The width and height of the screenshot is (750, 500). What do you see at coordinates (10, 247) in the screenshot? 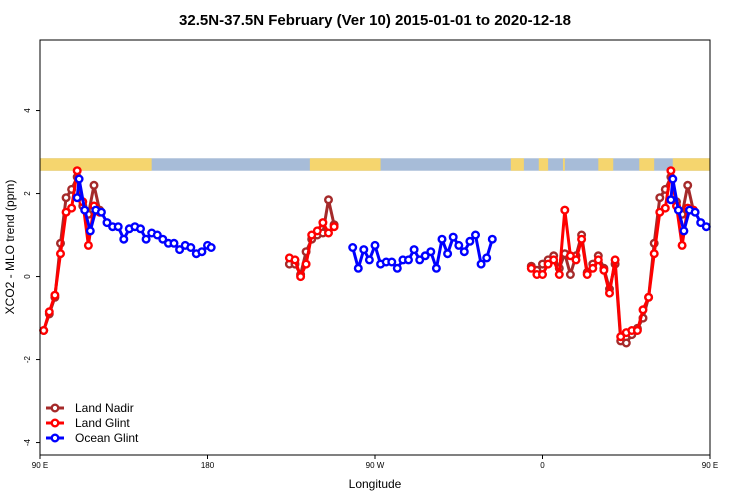
I see `y-axis-label: XCO2 - MLO trend (ppm)` at bounding box center [10, 247].